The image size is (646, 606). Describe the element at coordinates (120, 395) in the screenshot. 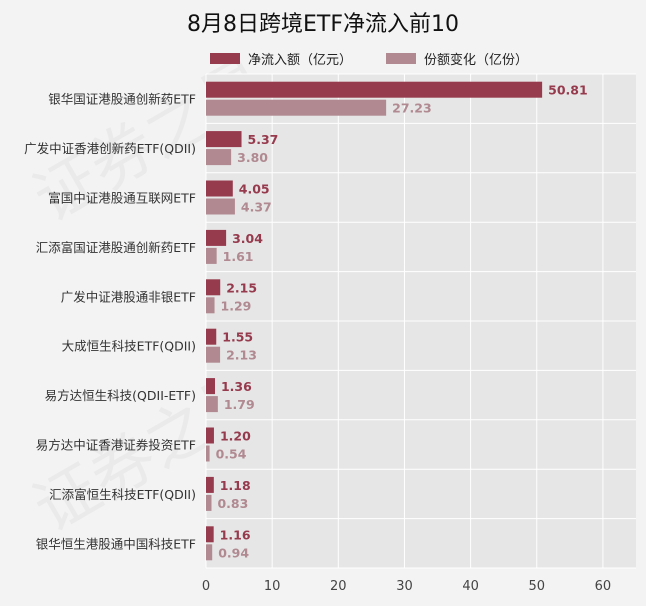

I see `y-tick-label: 易方达恒生科技(QDII-ETF)` at that location.